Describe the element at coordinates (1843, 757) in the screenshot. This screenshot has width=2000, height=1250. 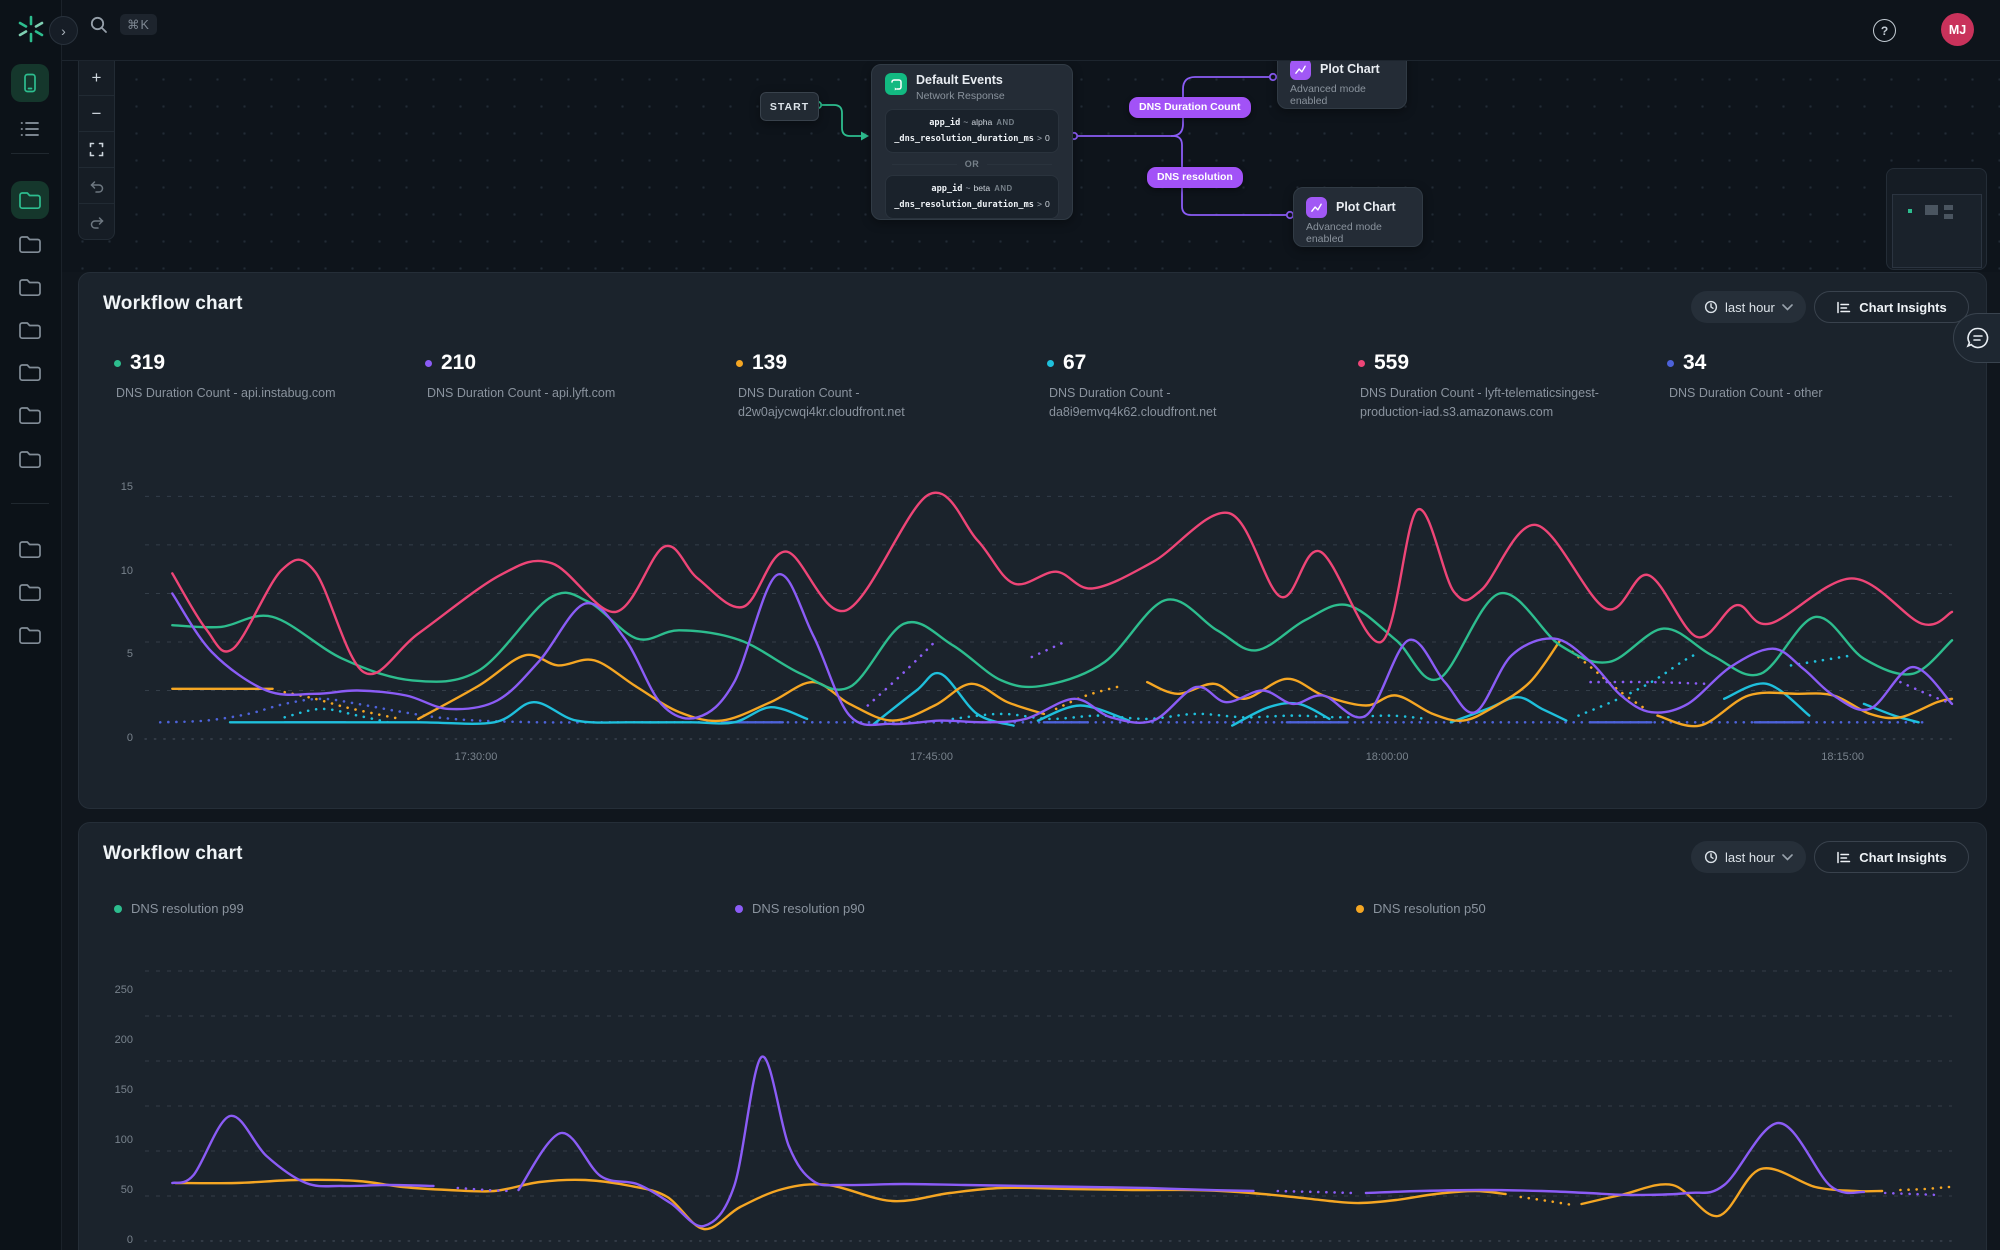
I see `x-axis-label: 18:15:00` at that location.